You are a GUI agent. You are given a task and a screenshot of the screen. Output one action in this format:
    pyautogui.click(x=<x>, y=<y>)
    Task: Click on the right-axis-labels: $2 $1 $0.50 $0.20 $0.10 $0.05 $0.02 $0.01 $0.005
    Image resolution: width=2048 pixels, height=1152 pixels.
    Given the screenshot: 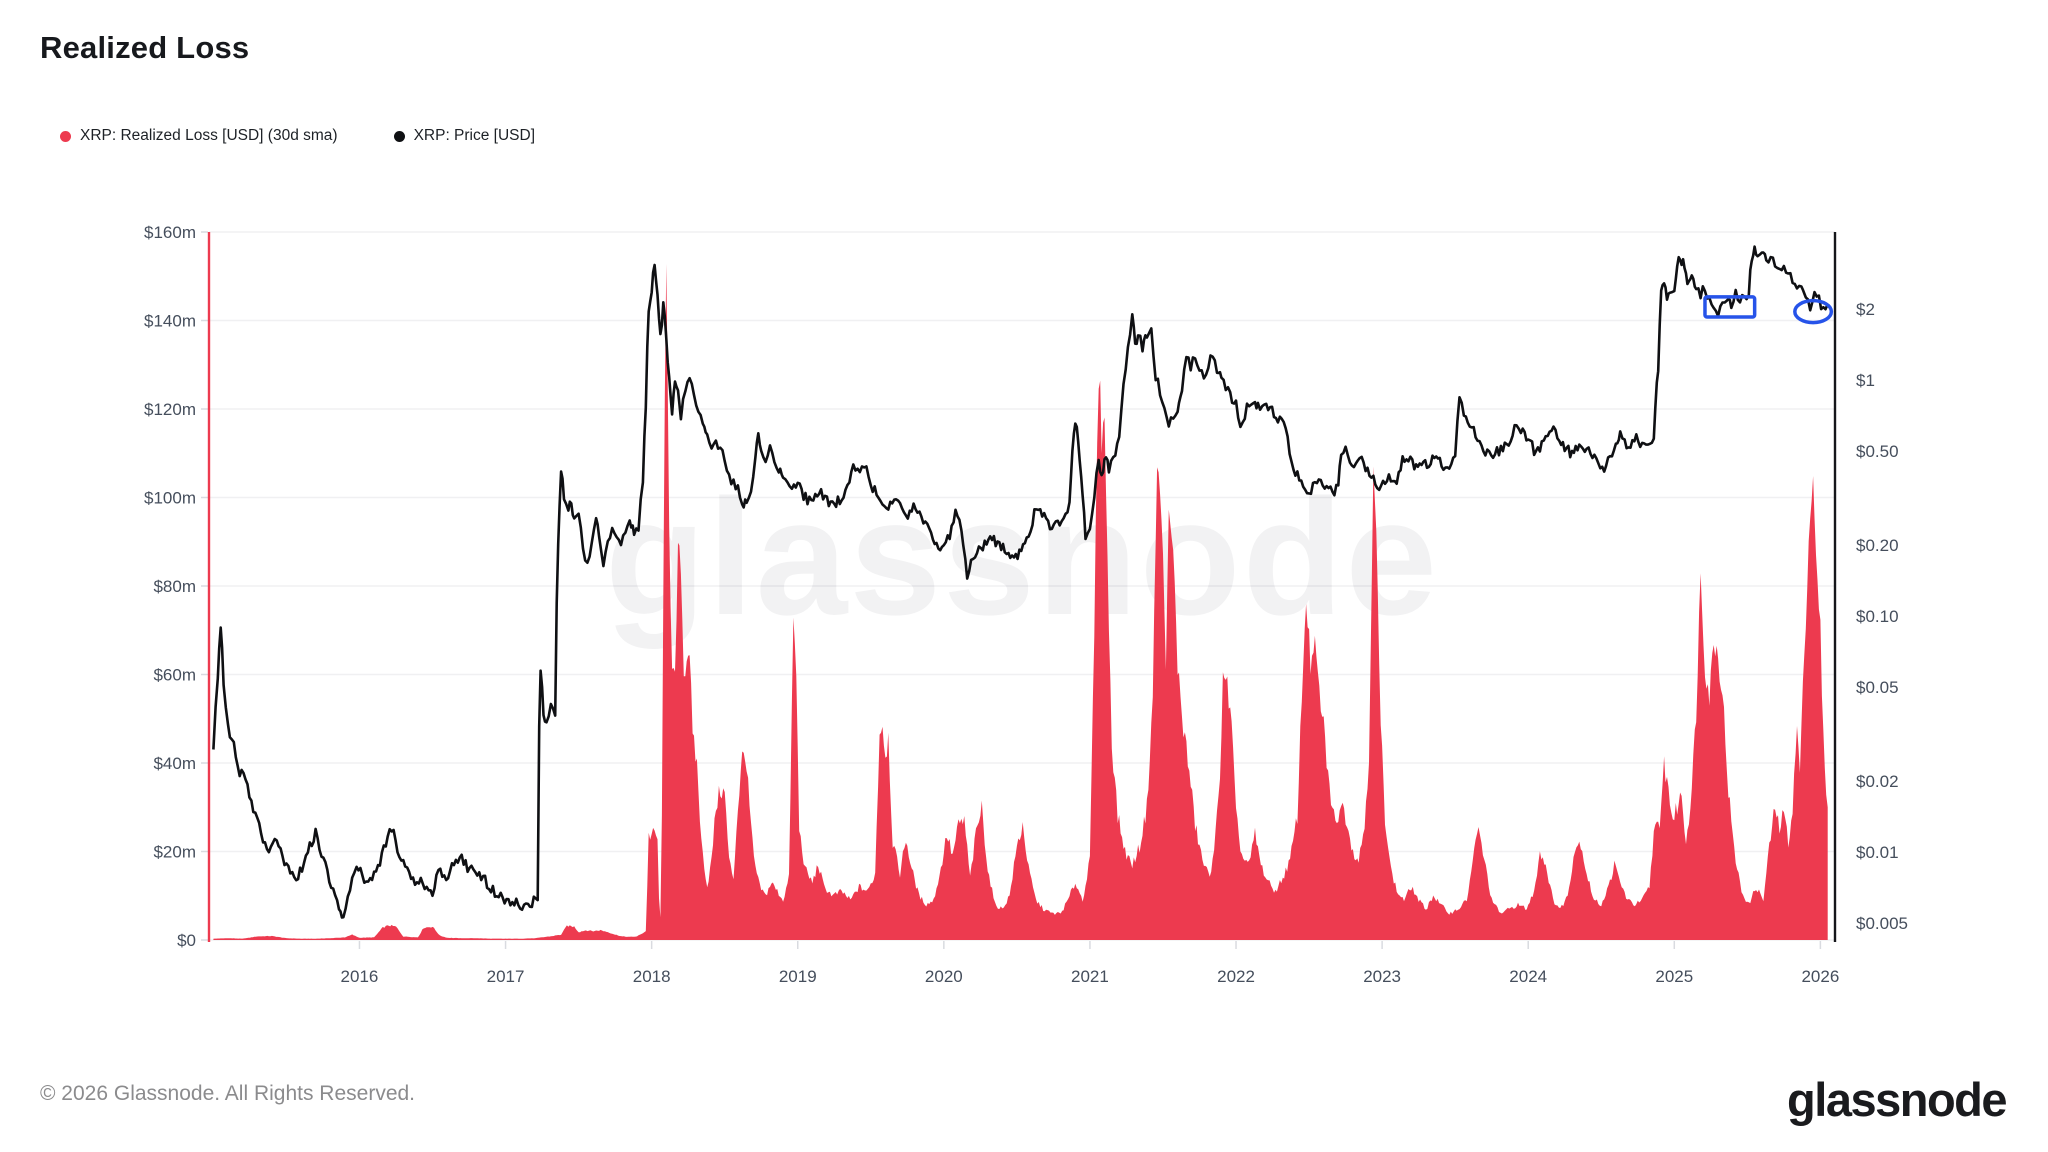 What is the action you would take?
    pyautogui.click(x=1882, y=616)
    